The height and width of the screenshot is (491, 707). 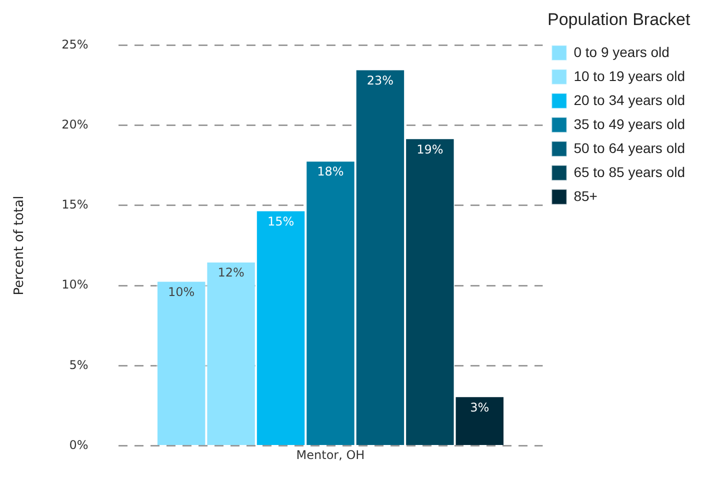 What do you see at coordinates (330, 171) in the screenshot?
I see `data-label: 18%` at bounding box center [330, 171].